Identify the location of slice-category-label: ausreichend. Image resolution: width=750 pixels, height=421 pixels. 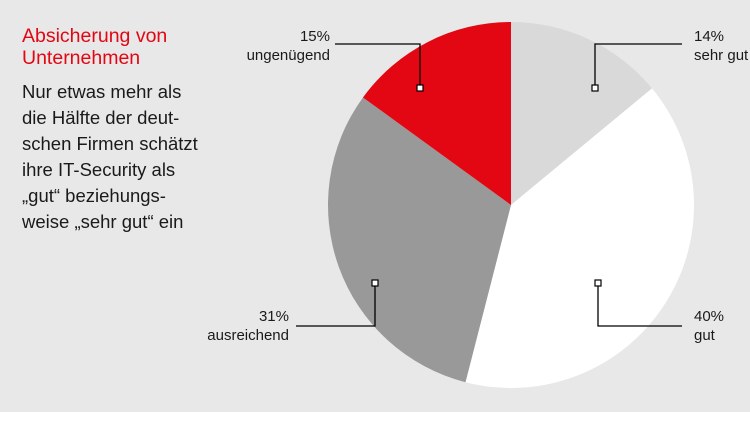
(248, 335).